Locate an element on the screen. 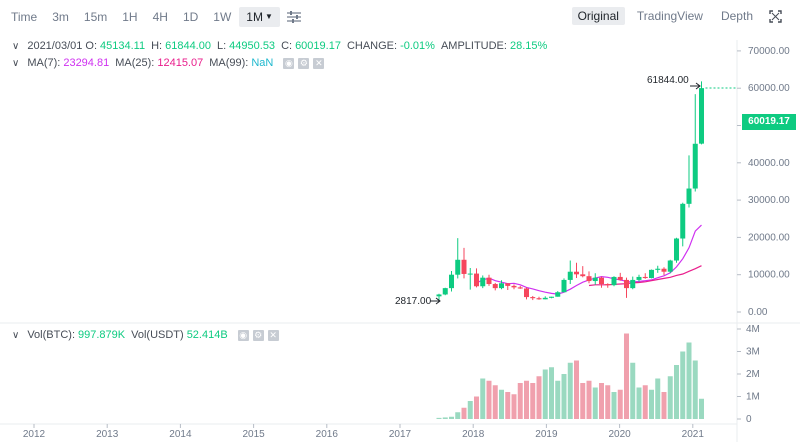  time-tick-label: 2020 is located at coordinates (619, 434).